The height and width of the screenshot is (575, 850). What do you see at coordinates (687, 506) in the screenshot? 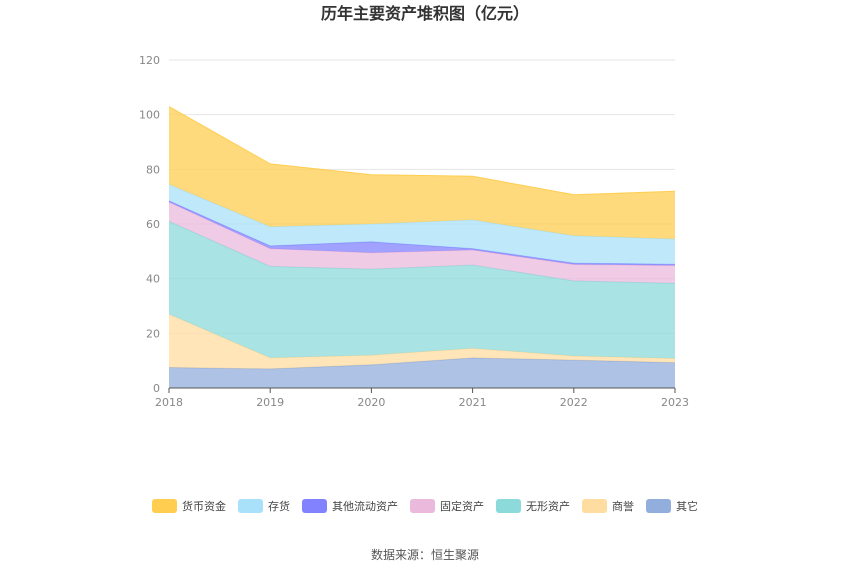
I see `legend-label: 其它` at bounding box center [687, 506].